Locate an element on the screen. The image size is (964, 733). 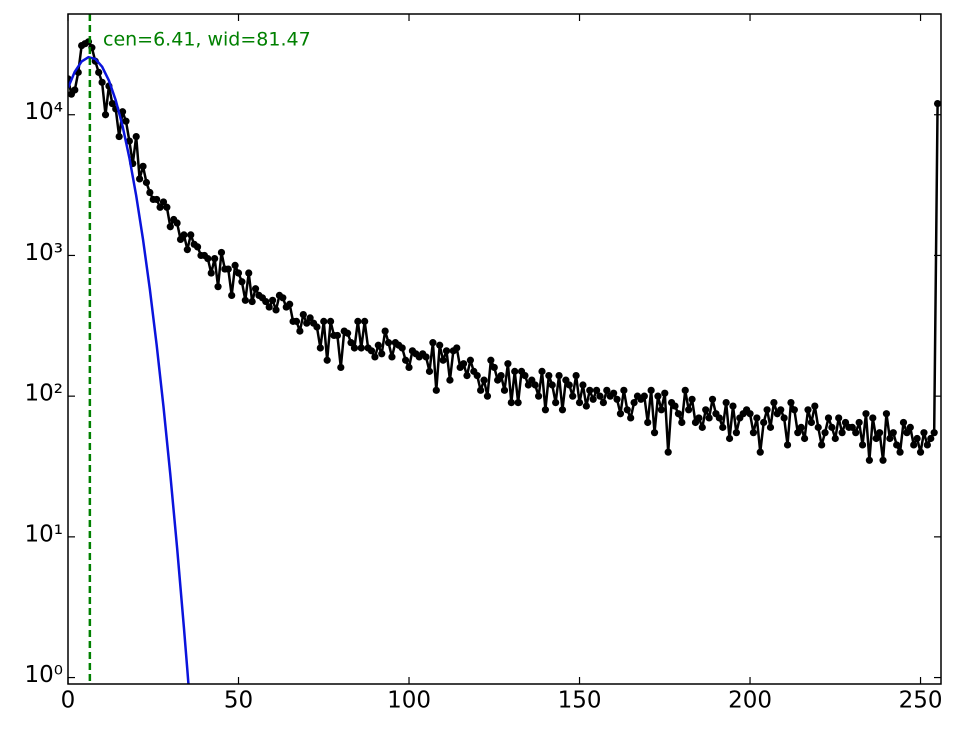
x-tick-label: 100 is located at coordinates (409, 701).